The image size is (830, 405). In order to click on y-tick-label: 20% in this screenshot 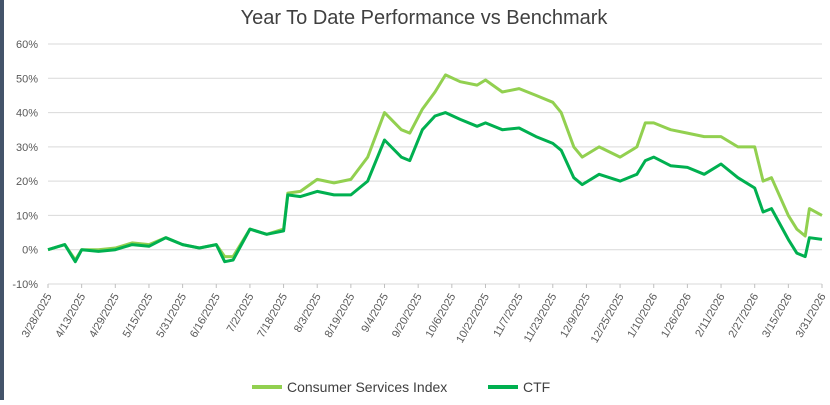, I will do `click(27, 182)`.